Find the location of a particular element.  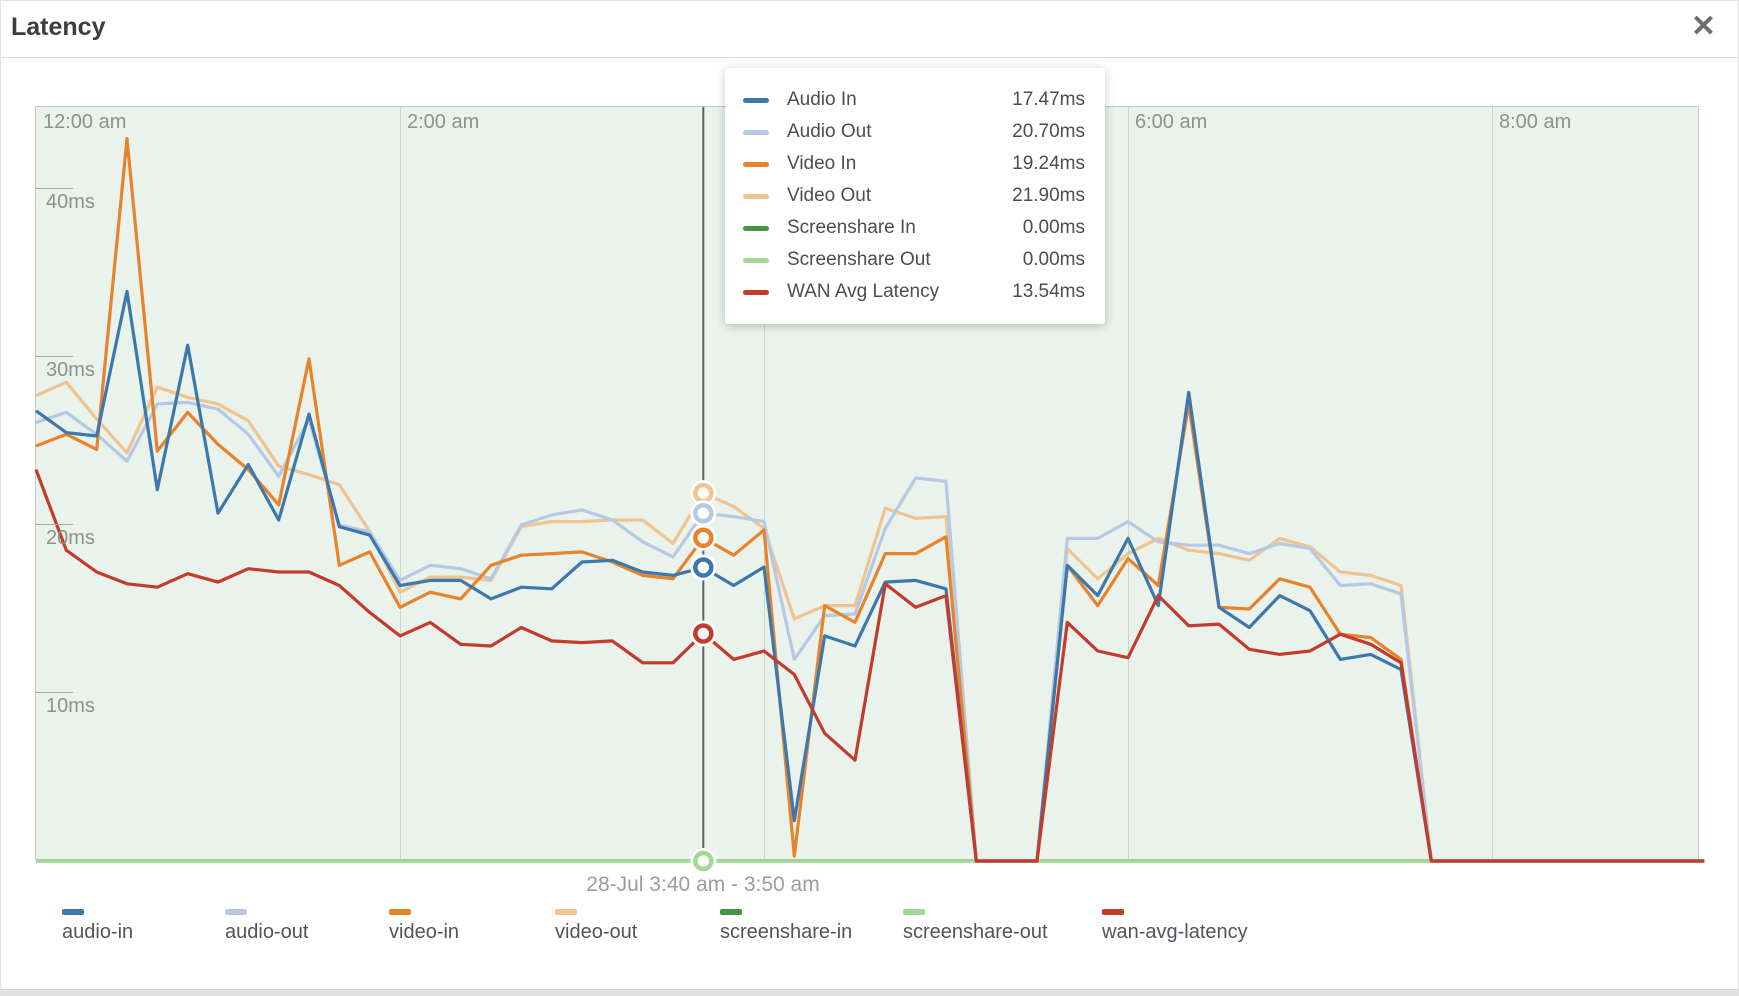

tooltip-row: Screenshare In 0.00ms is located at coordinates (914, 228).